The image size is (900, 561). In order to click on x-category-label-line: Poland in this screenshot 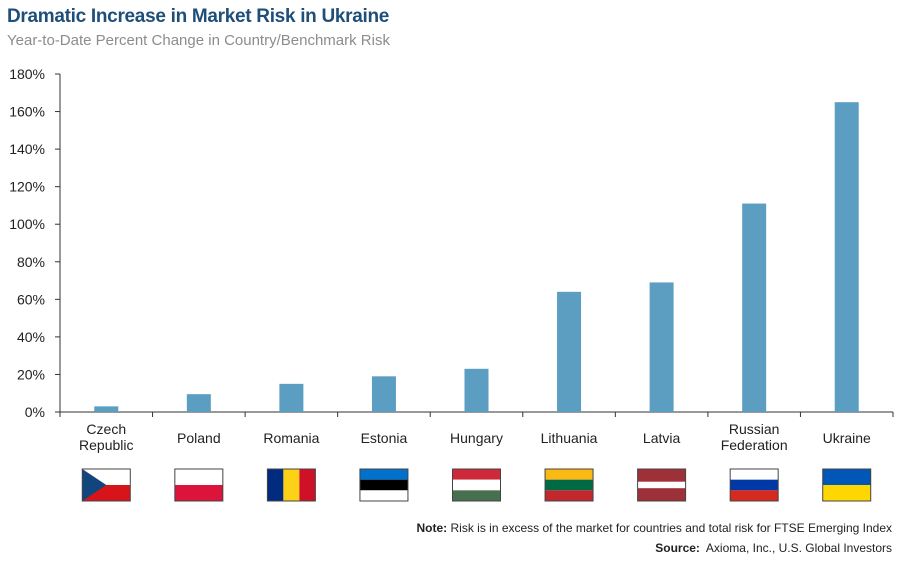, I will do `click(199, 438)`.